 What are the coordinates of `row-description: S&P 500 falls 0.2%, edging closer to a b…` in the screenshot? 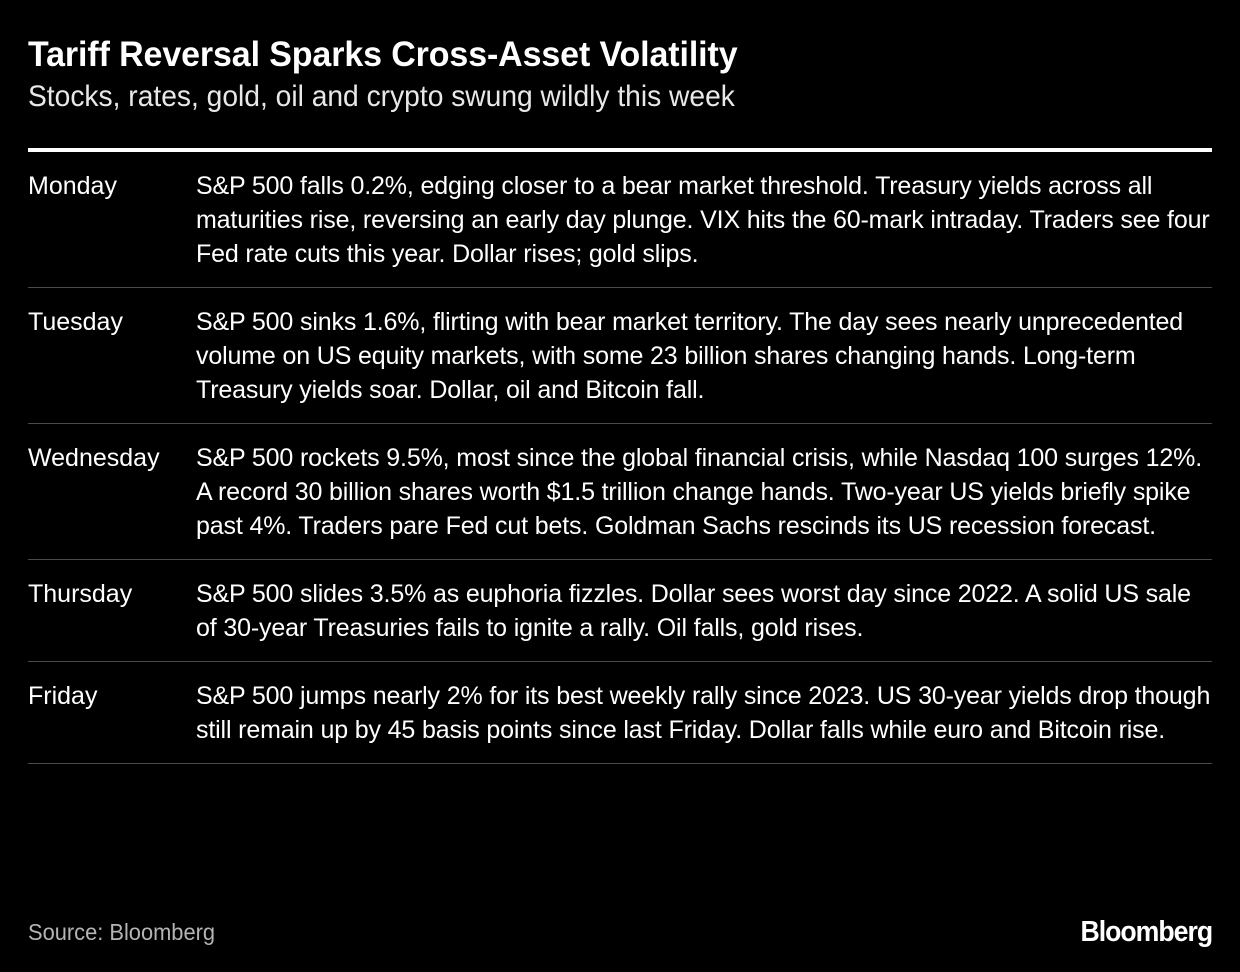 It's located at (703, 220).